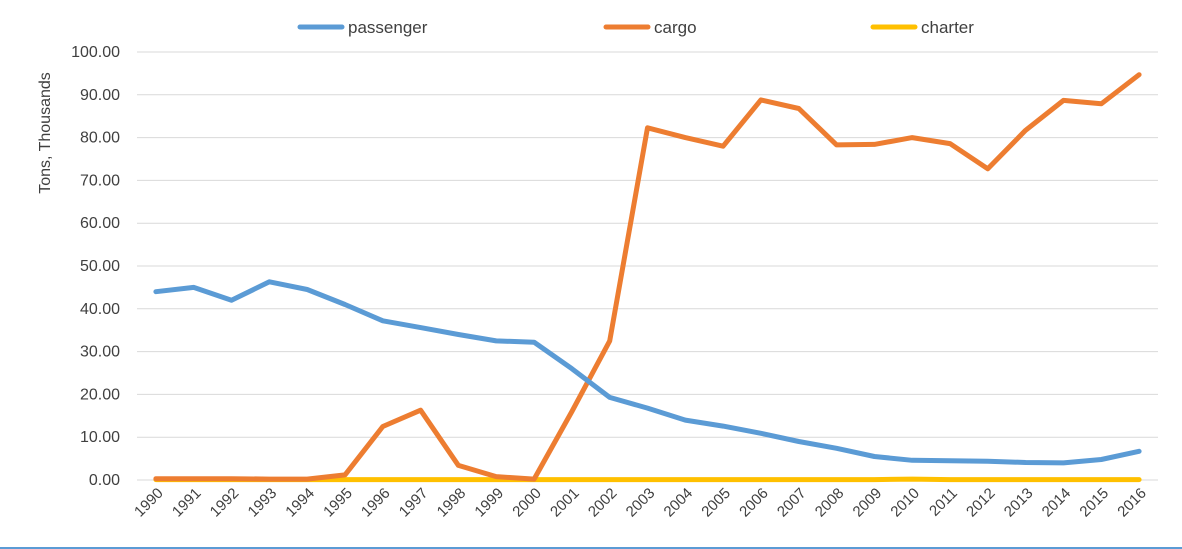 This screenshot has width=1182, height=549. I want to click on x-tick-label: 2012, so click(981, 503).